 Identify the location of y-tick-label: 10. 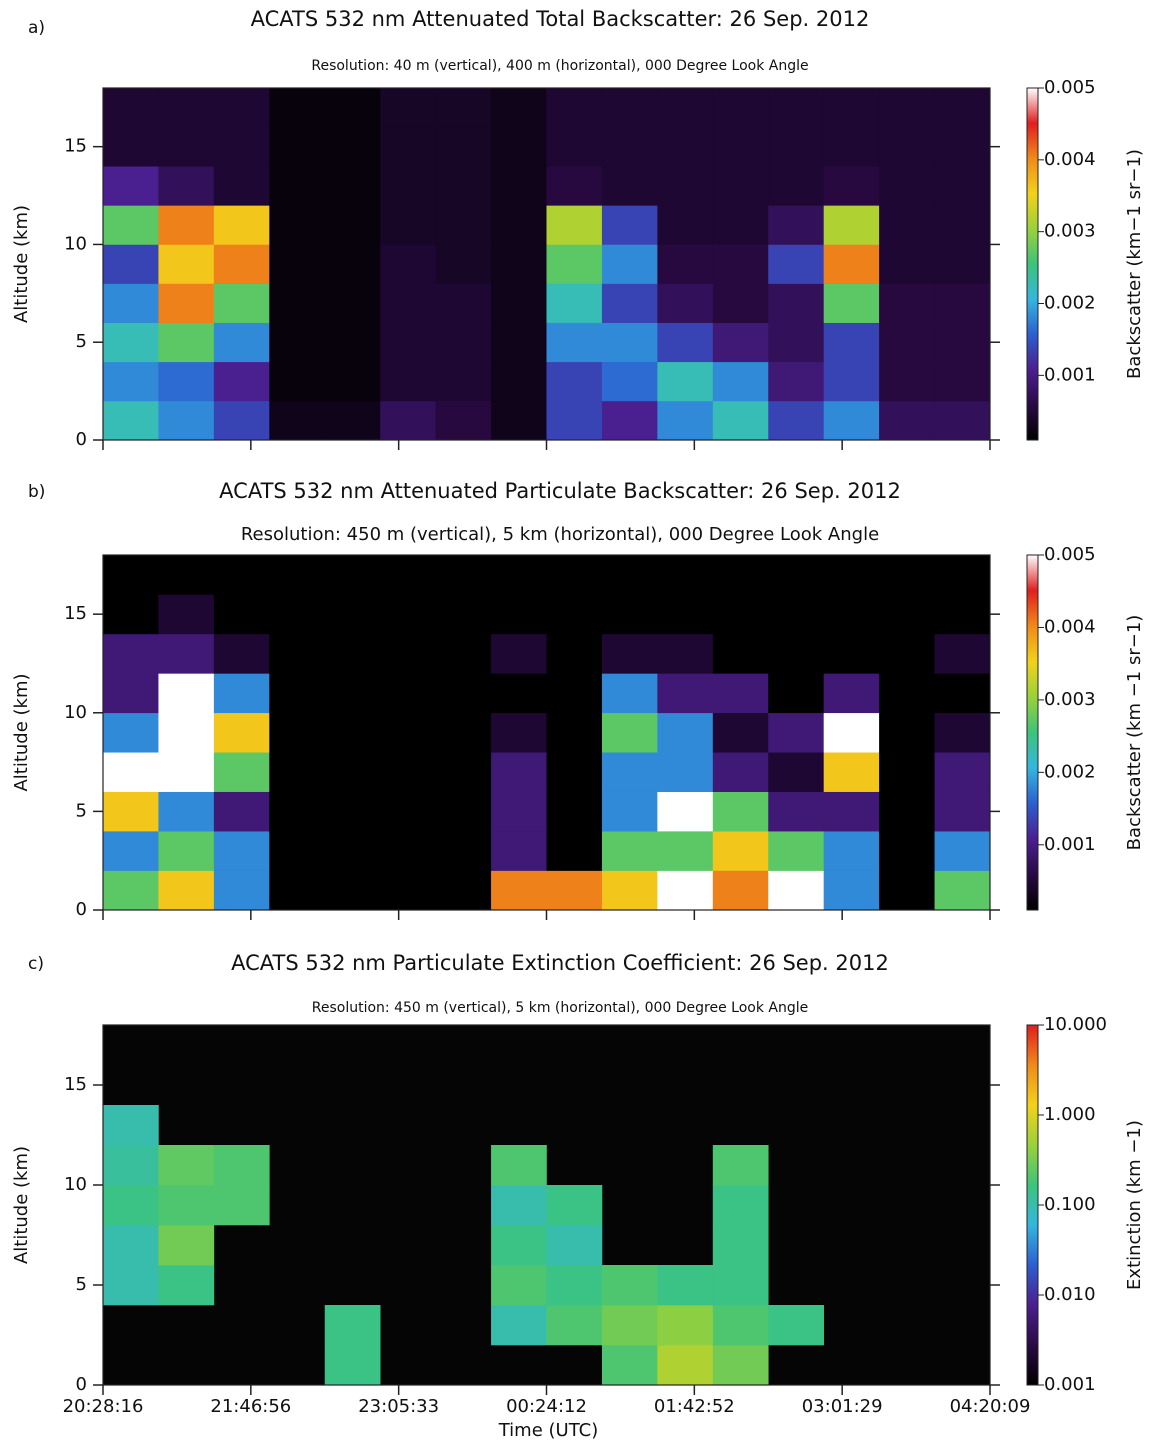
(75, 712).